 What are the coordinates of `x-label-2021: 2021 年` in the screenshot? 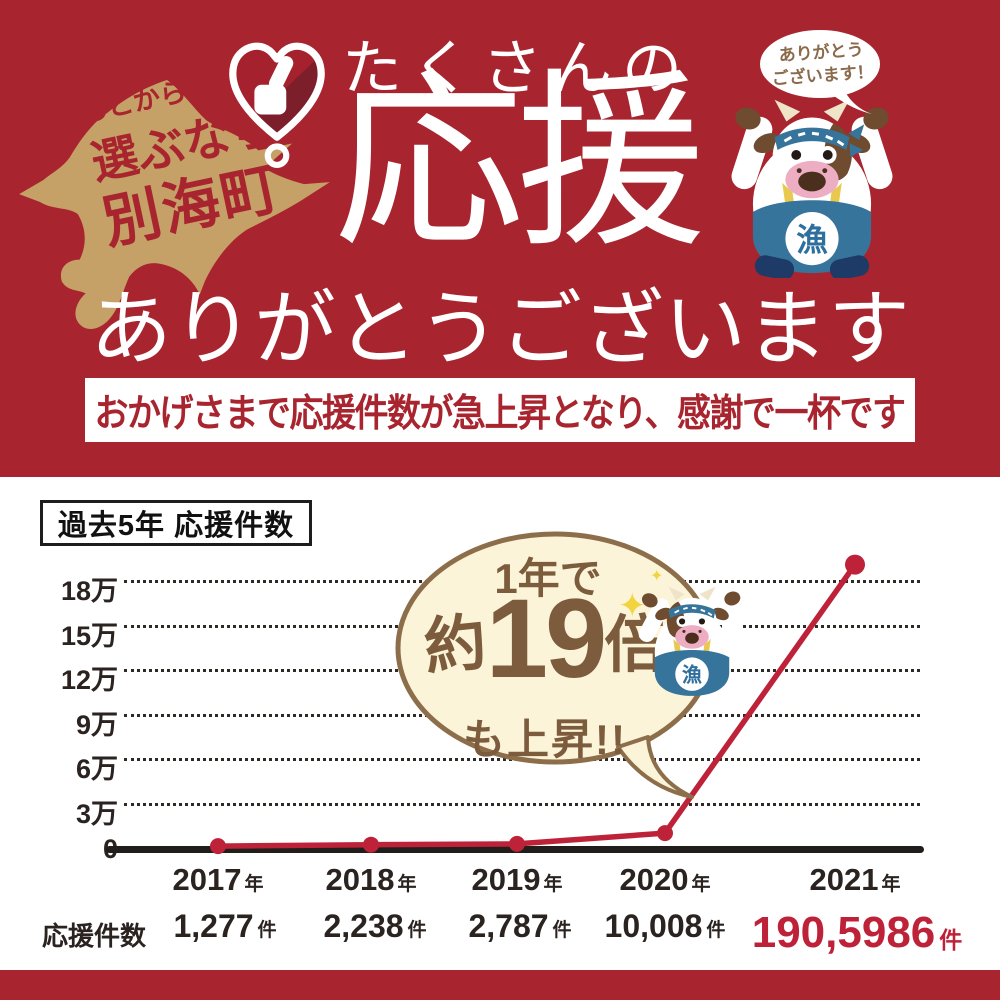 It's located at (855, 880).